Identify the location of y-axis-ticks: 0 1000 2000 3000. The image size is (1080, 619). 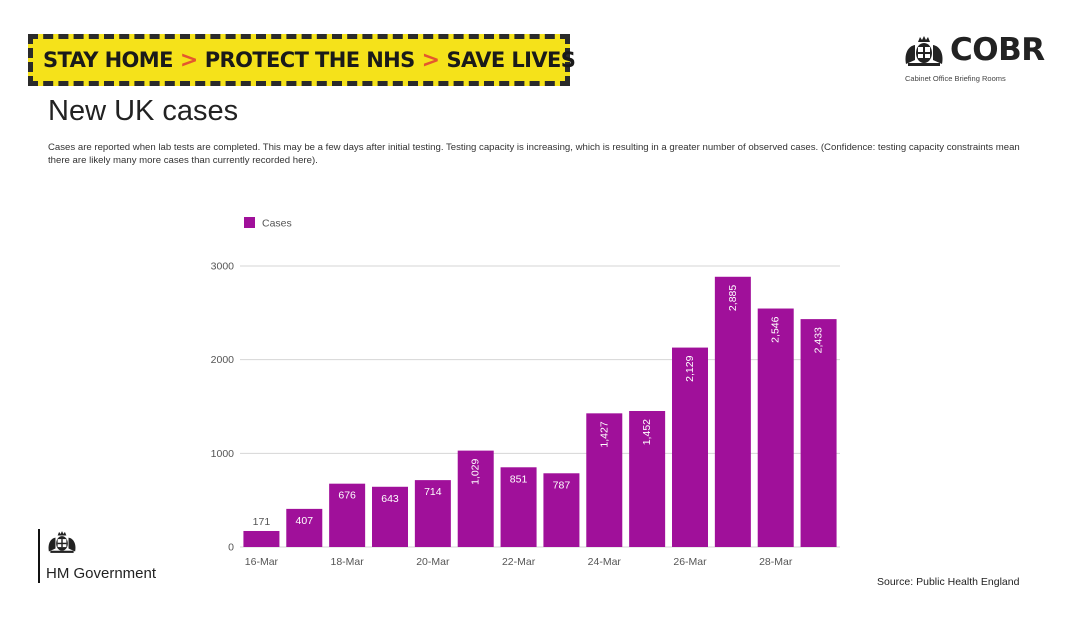
(223, 407).